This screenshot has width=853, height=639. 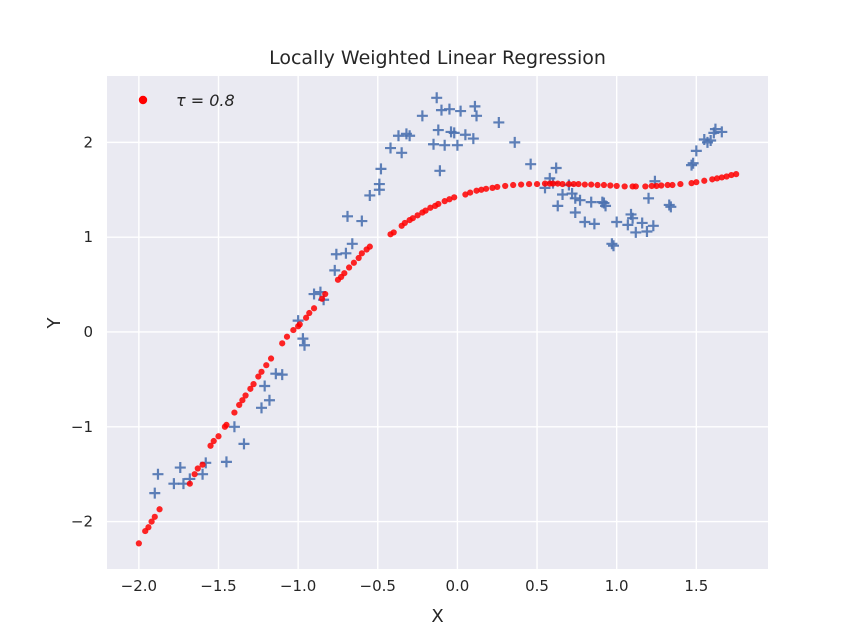 What do you see at coordinates (218, 586) in the screenshot?
I see `x-tick-label: −1.5` at bounding box center [218, 586].